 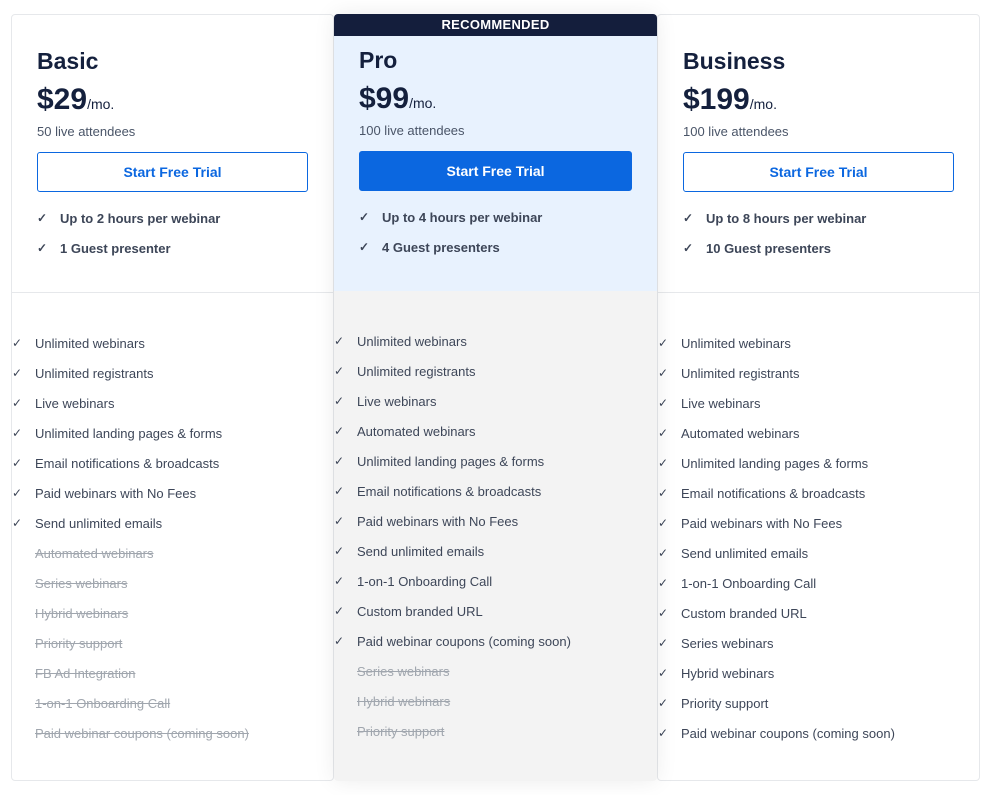 I want to click on feature-item: Hybrid webinars, so click(x=172, y=613).